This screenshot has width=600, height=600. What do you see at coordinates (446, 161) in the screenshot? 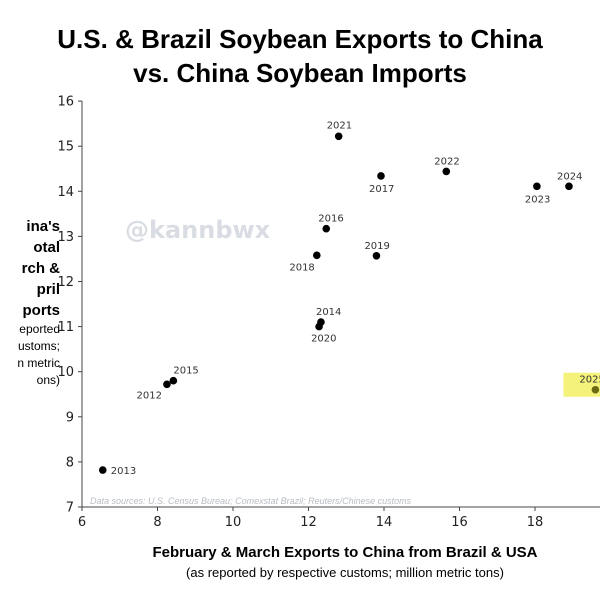
I see `data-point-label: 2022` at bounding box center [446, 161].